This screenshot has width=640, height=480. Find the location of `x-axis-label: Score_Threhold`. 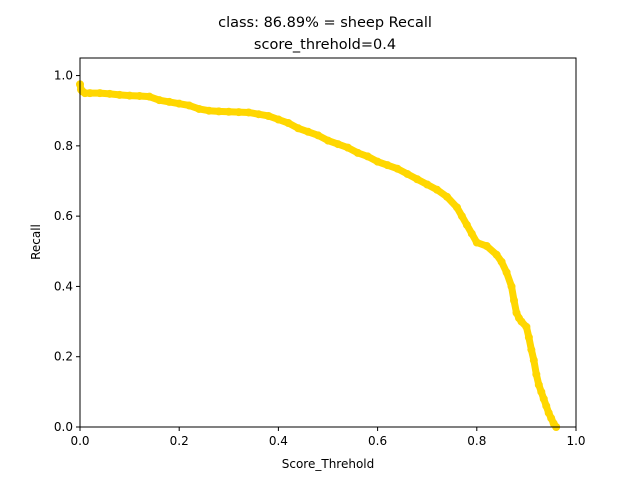

x-axis-label: Score_Threhold is located at coordinates (328, 464).